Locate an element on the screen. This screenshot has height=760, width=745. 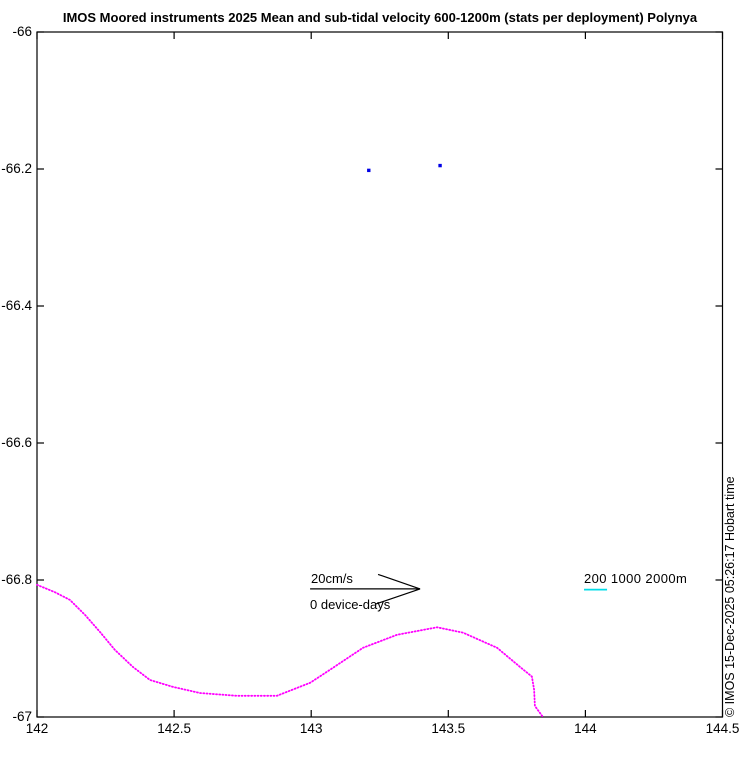
copyright-text: © IMOS 15-Dec-2025 05:26:17 Hobart time is located at coordinates (730, 596).